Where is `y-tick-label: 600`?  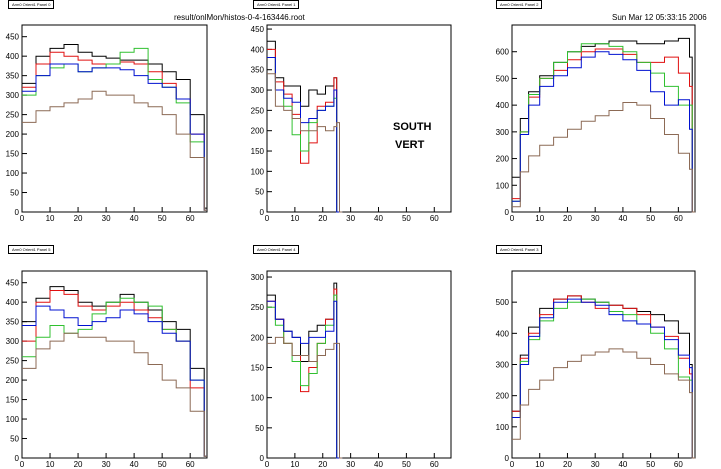 y-tick-label: 600 is located at coordinates (503, 52).